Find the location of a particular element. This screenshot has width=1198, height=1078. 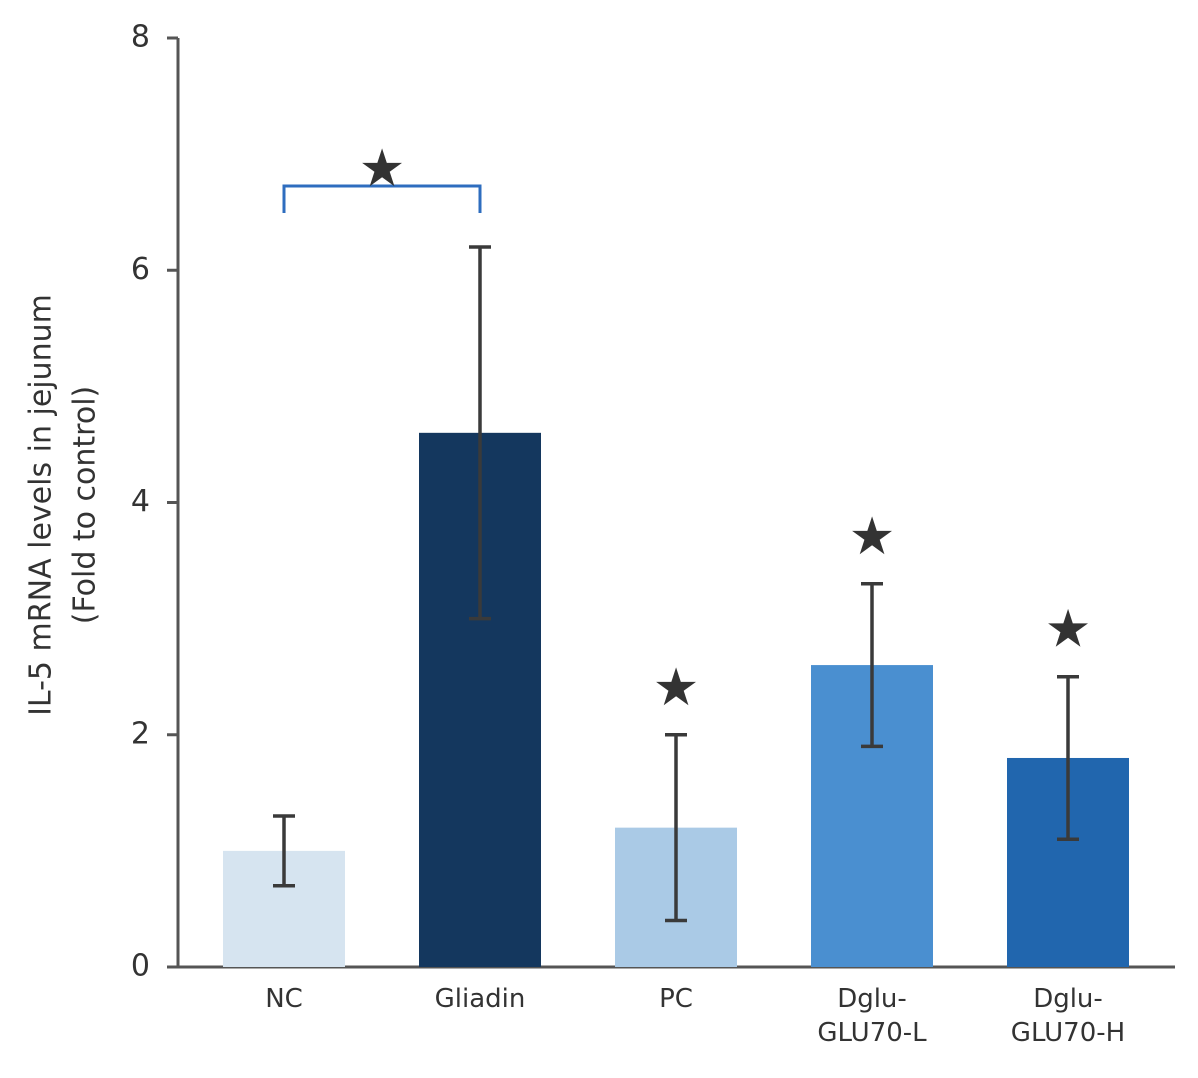

x-tick-label: Dglu-GLU70-H is located at coordinates (1068, 1016).